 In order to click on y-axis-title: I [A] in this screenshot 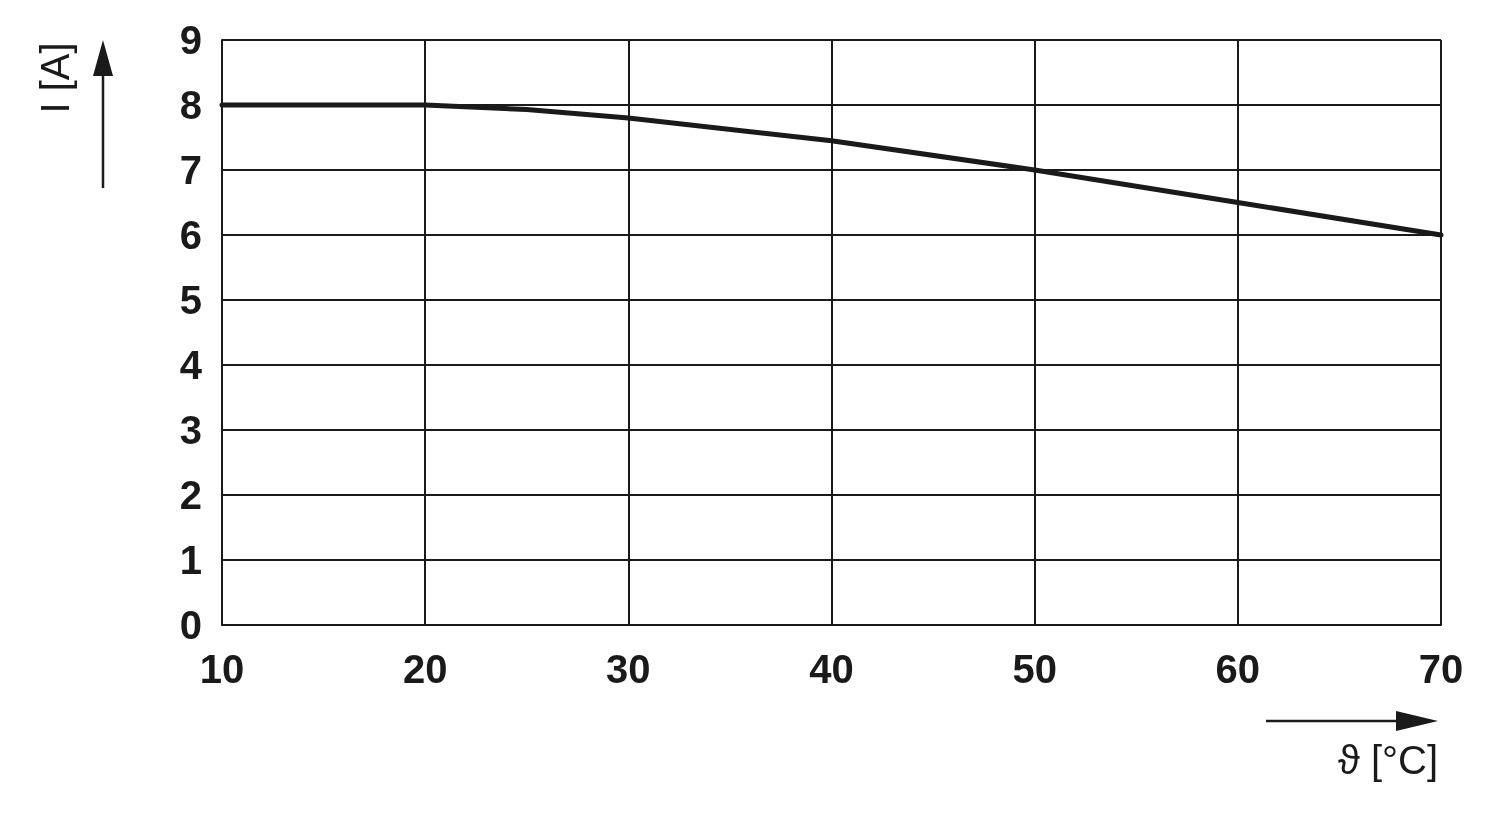, I will do `click(55, 78)`.